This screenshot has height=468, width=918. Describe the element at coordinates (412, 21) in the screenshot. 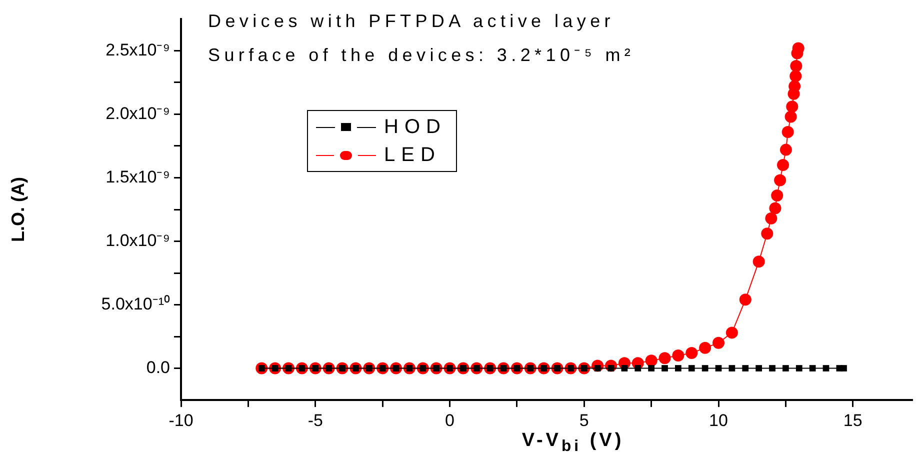

I see `chart-title: Devices with PFTPDA active layer` at that location.